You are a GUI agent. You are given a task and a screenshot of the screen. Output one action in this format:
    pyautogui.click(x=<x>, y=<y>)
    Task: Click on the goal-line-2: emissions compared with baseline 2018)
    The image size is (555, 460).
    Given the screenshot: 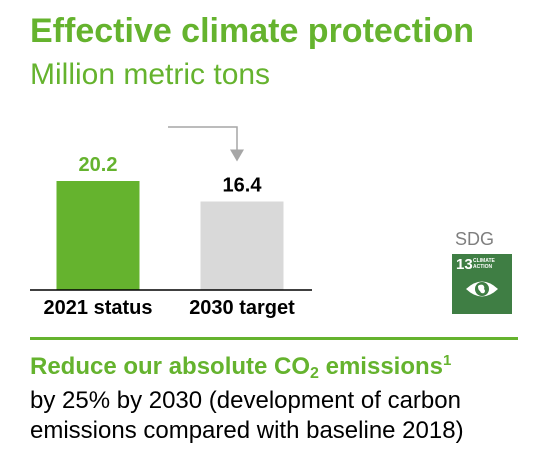 What is the action you would take?
    pyautogui.click(x=247, y=430)
    